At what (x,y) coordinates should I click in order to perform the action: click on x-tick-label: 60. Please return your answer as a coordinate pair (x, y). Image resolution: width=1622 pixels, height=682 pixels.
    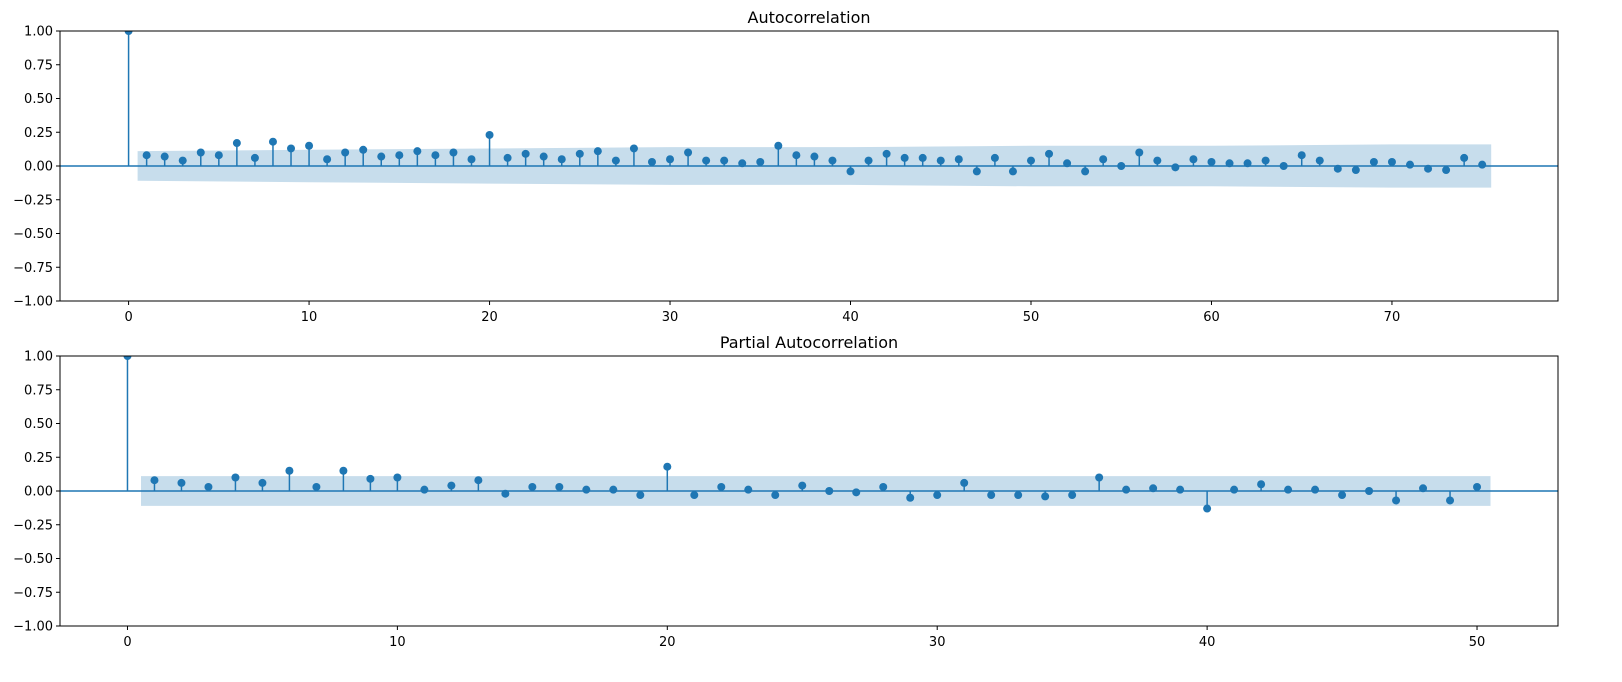
    Looking at the image, I should click on (1211, 317).